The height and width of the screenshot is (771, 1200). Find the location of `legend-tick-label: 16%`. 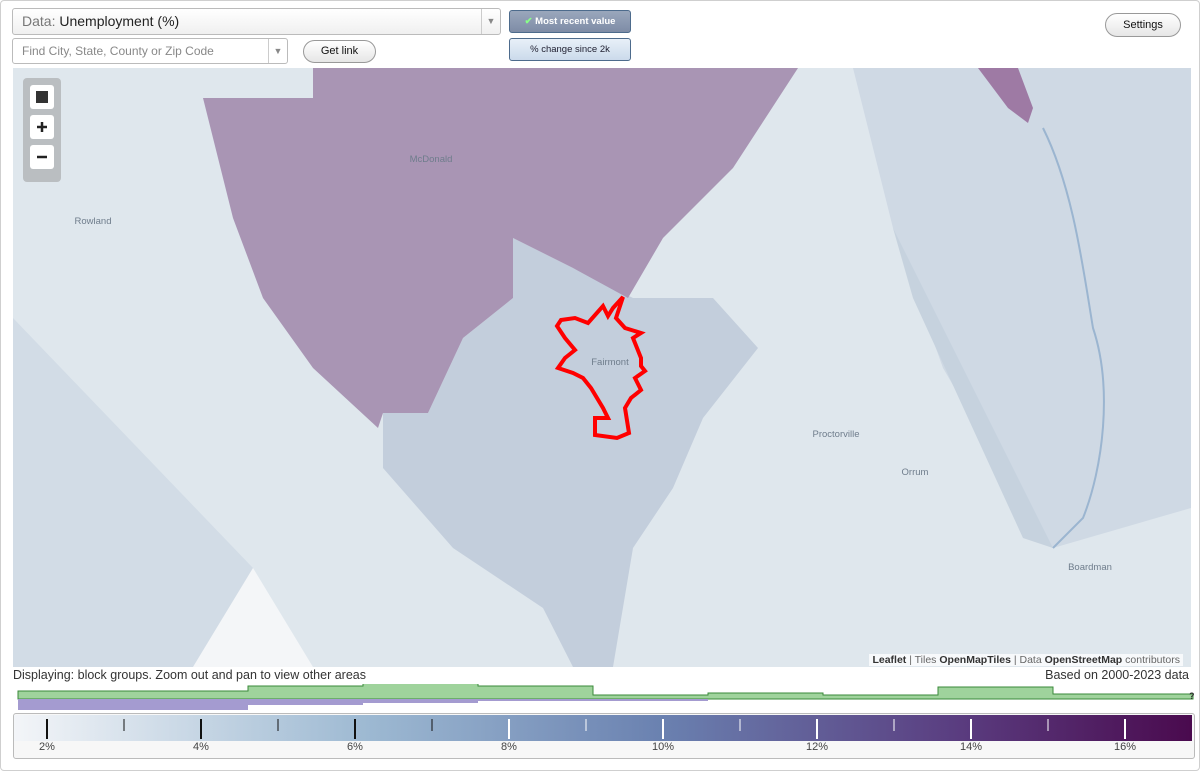

legend-tick-label: 16% is located at coordinates (1125, 747).